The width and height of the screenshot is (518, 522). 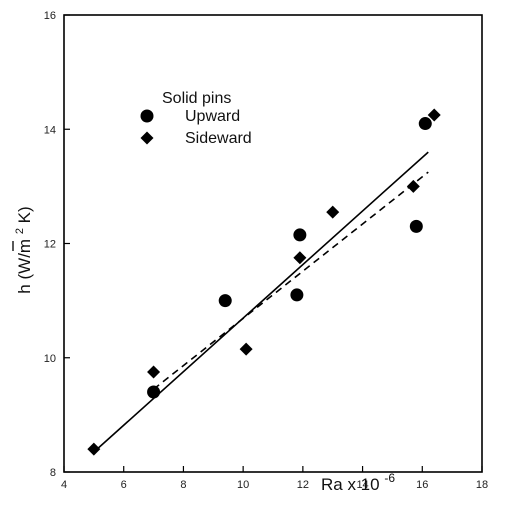 I want to click on x-tick-label: 18, so click(x=482, y=485).